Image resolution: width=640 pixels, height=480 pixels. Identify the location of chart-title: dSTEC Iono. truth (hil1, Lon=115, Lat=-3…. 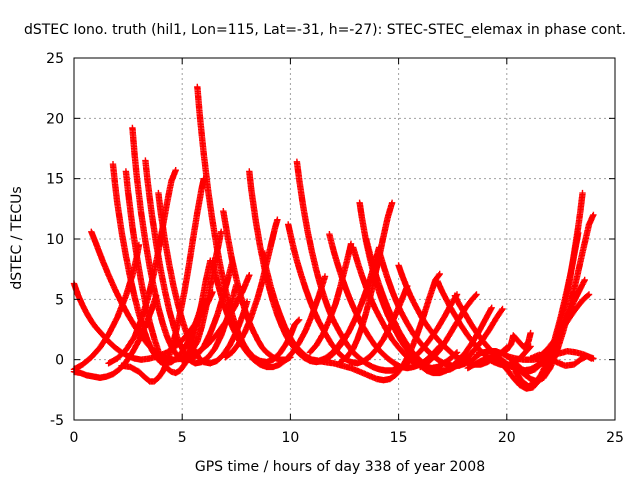
(325, 30).